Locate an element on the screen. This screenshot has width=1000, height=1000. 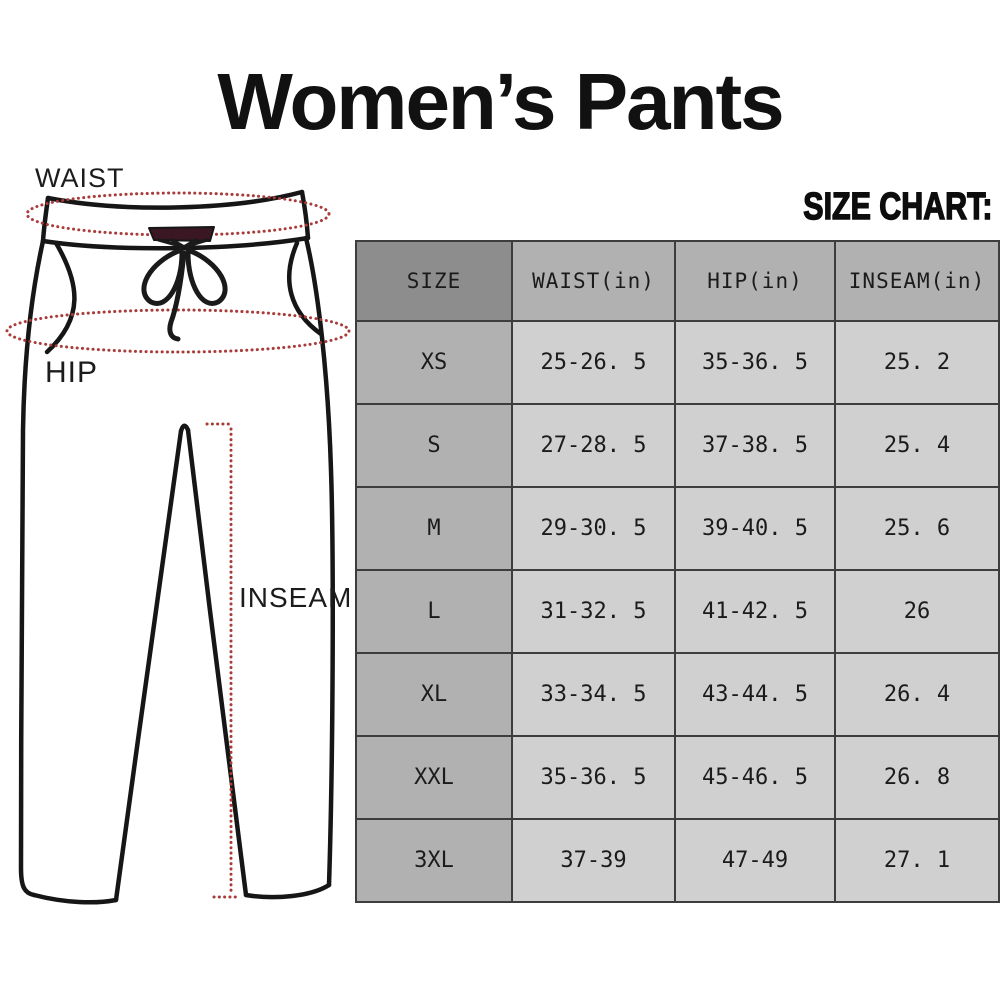
table-cell: 25-26. 5 is located at coordinates (593, 362).